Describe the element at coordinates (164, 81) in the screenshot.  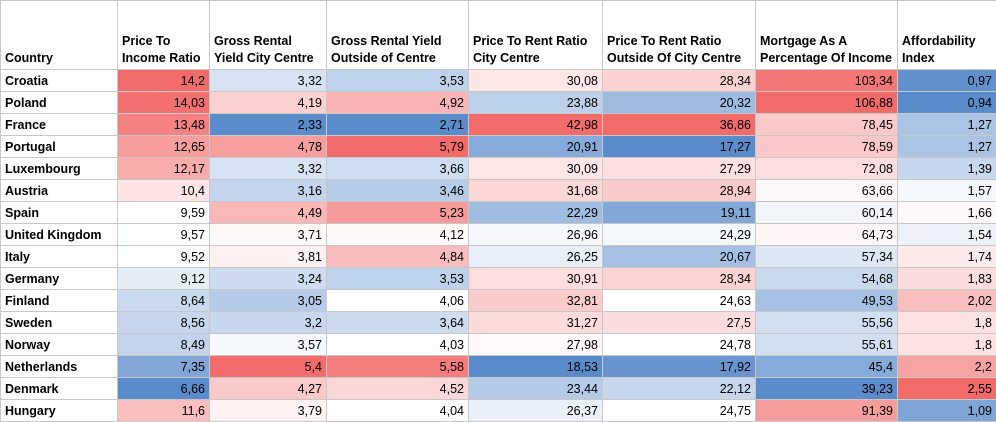
I see `cell-price-to-income: 14,2` at that location.